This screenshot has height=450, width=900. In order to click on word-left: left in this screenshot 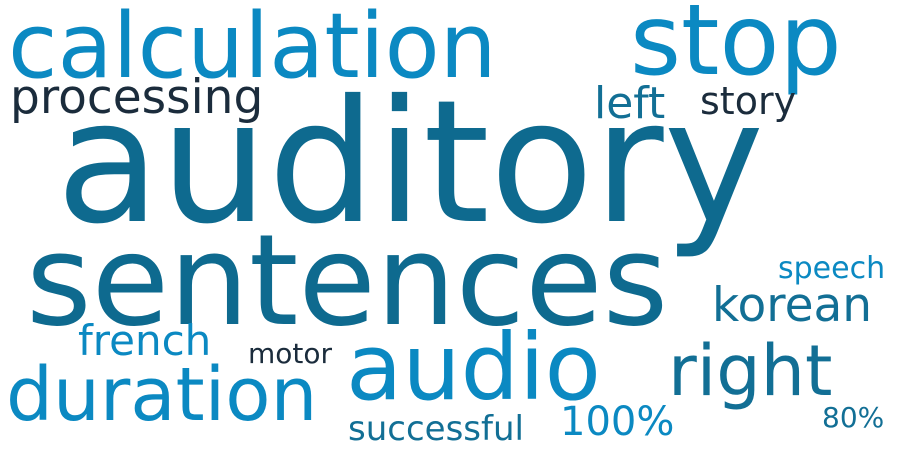, I will do `click(630, 103)`.